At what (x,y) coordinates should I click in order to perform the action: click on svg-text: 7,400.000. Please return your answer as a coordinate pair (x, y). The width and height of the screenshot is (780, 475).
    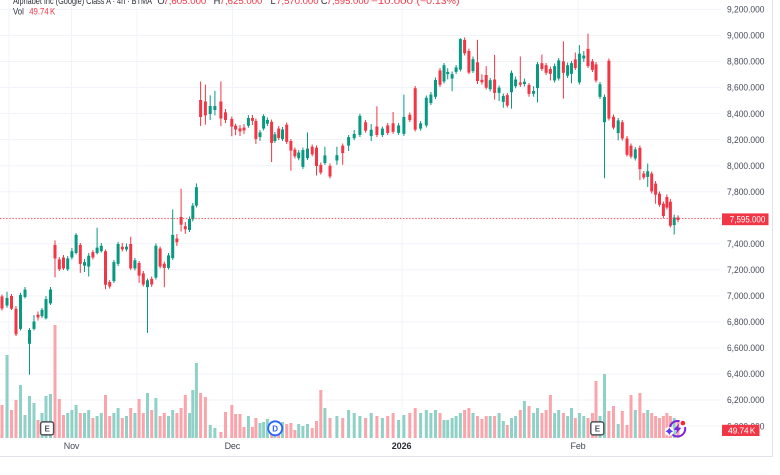
    Looking at the image, I should click on (746, 244).